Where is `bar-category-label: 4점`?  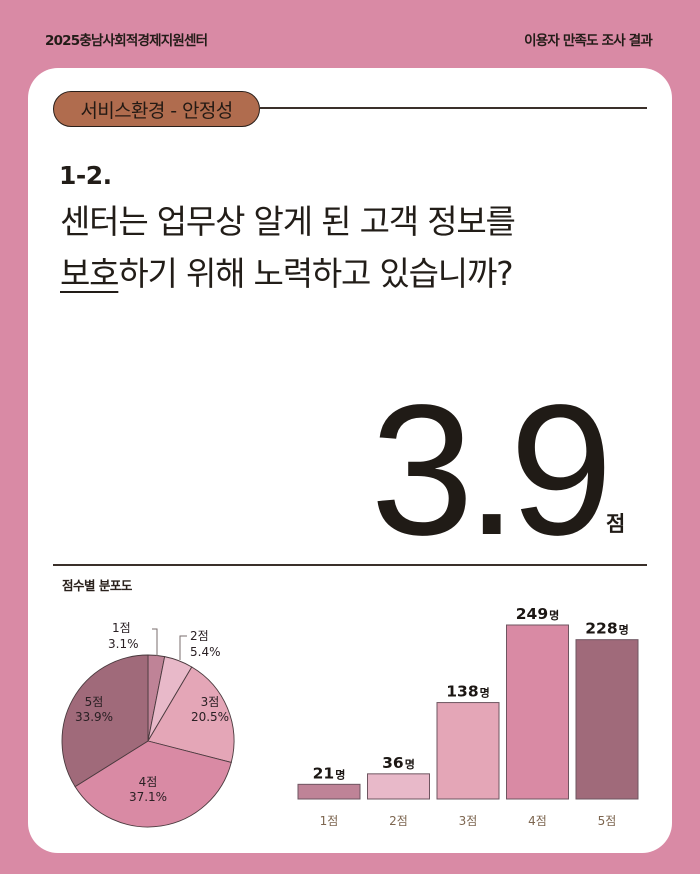
bar-category-label: 4점 is located at coordinates (537, 821).